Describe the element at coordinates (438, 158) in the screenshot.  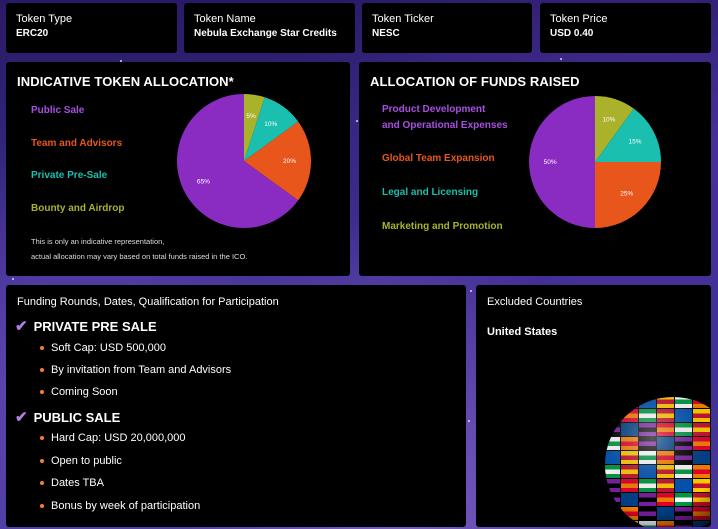
I see `legend-global-team-expansion: Global Team Expansion` at that location.